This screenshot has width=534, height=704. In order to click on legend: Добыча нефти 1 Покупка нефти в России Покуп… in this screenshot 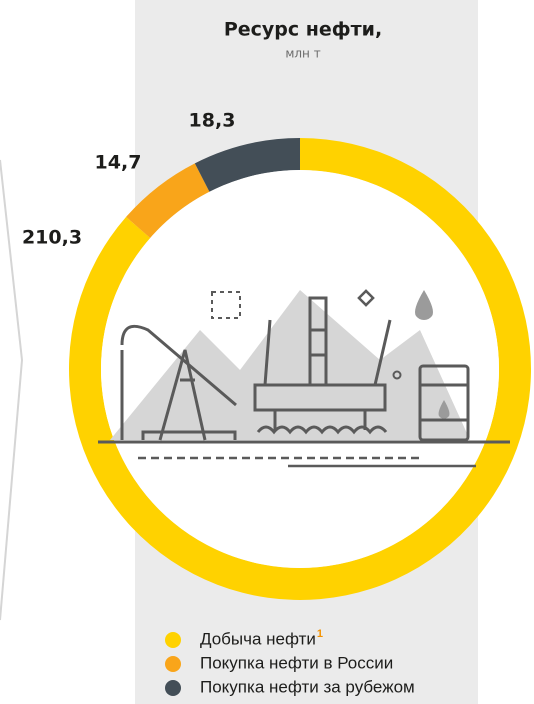, I will do `click(290, 662)`.